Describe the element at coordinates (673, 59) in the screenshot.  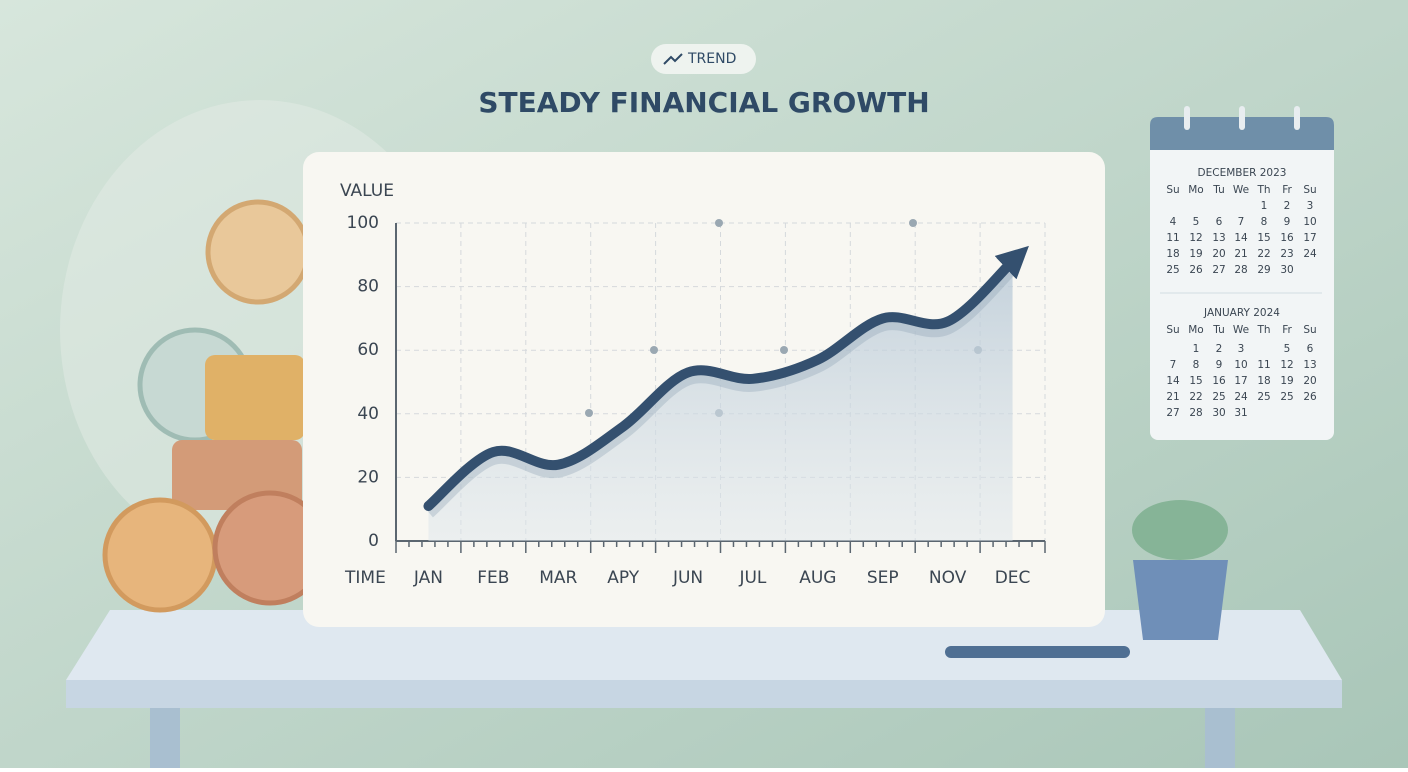
I see `badge-icon` at that location.